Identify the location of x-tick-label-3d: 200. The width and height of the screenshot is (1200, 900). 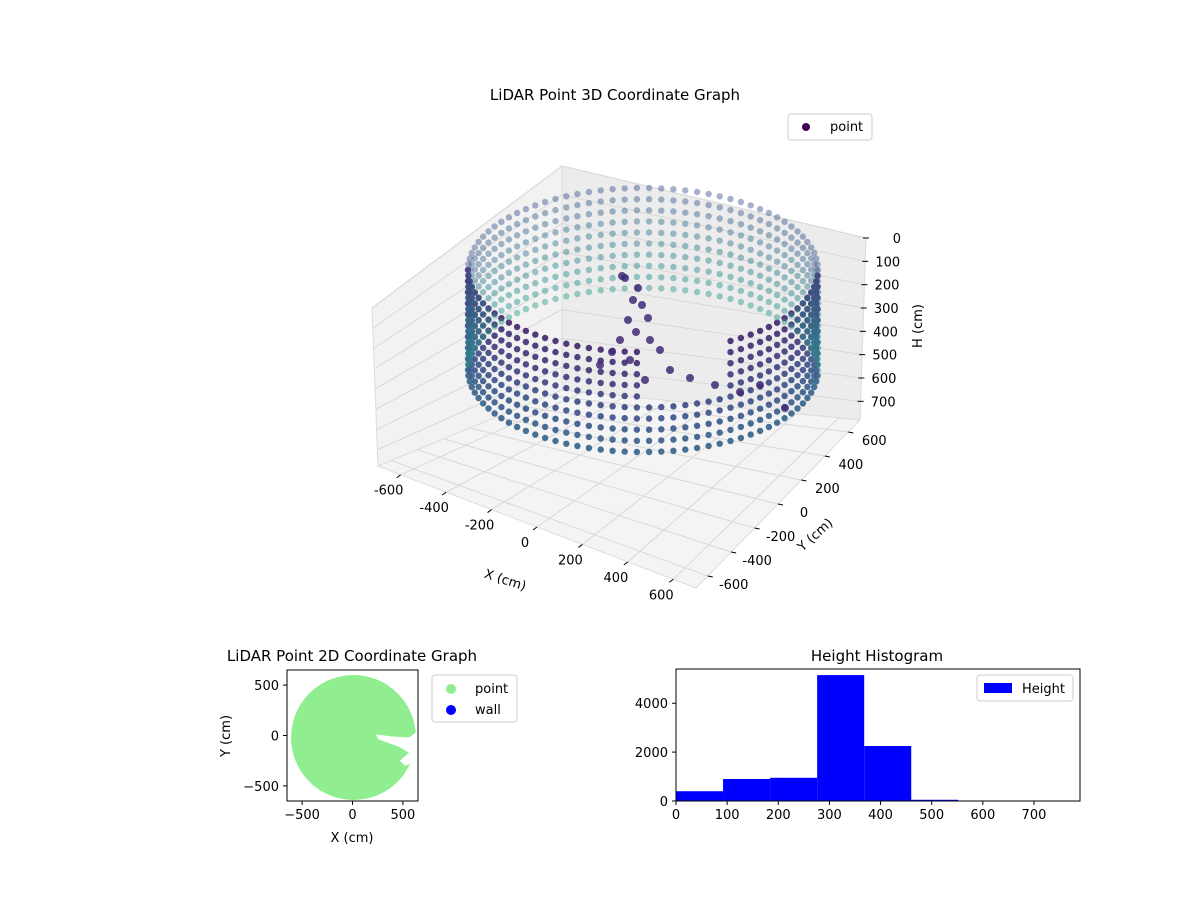
(570, 560).